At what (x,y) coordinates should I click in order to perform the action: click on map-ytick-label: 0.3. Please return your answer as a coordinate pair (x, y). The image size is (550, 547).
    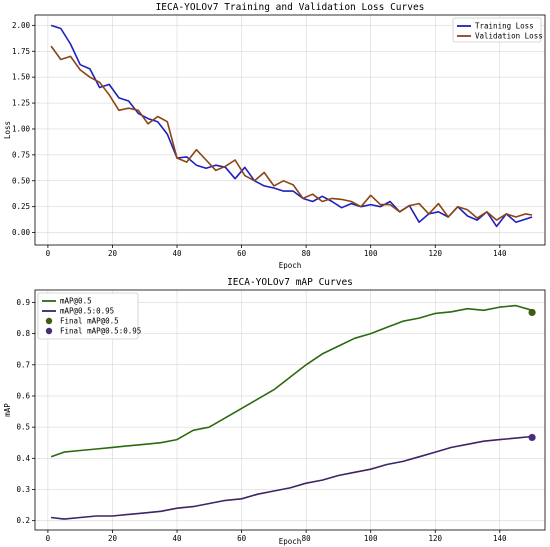
    Looking at the image, I should click on (23, 489).